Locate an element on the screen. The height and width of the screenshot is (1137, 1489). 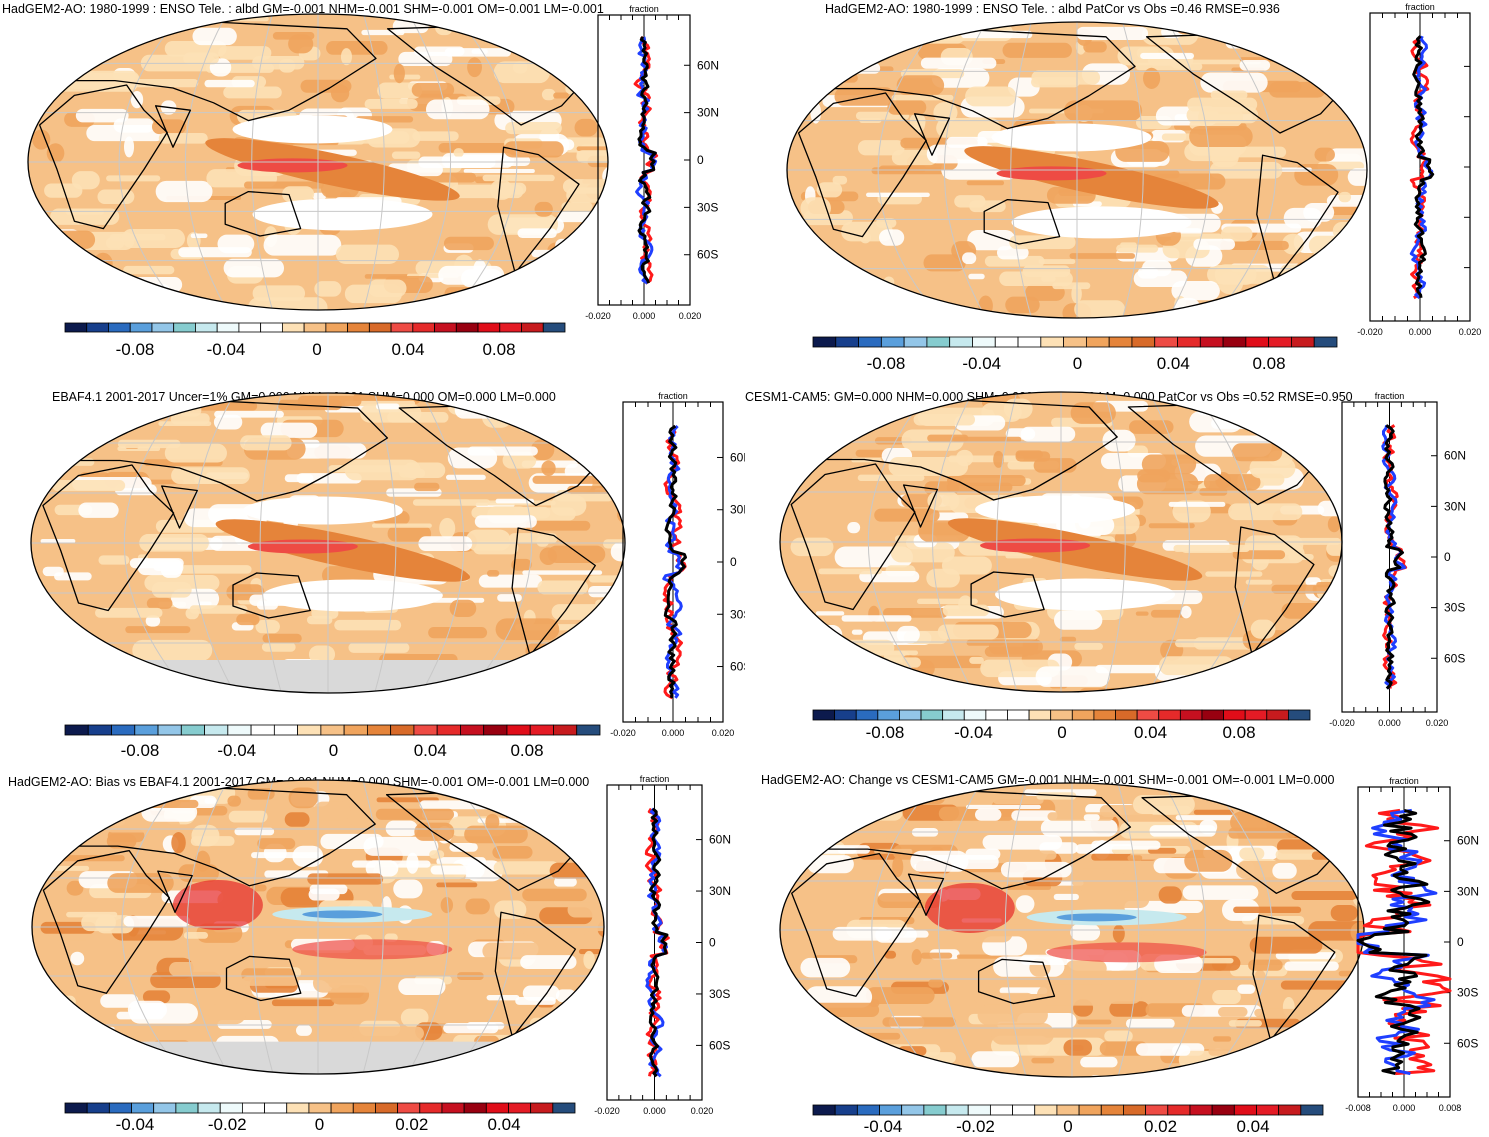
profile-xtick-label: 0.020 is located at coordinates (1470, 332).